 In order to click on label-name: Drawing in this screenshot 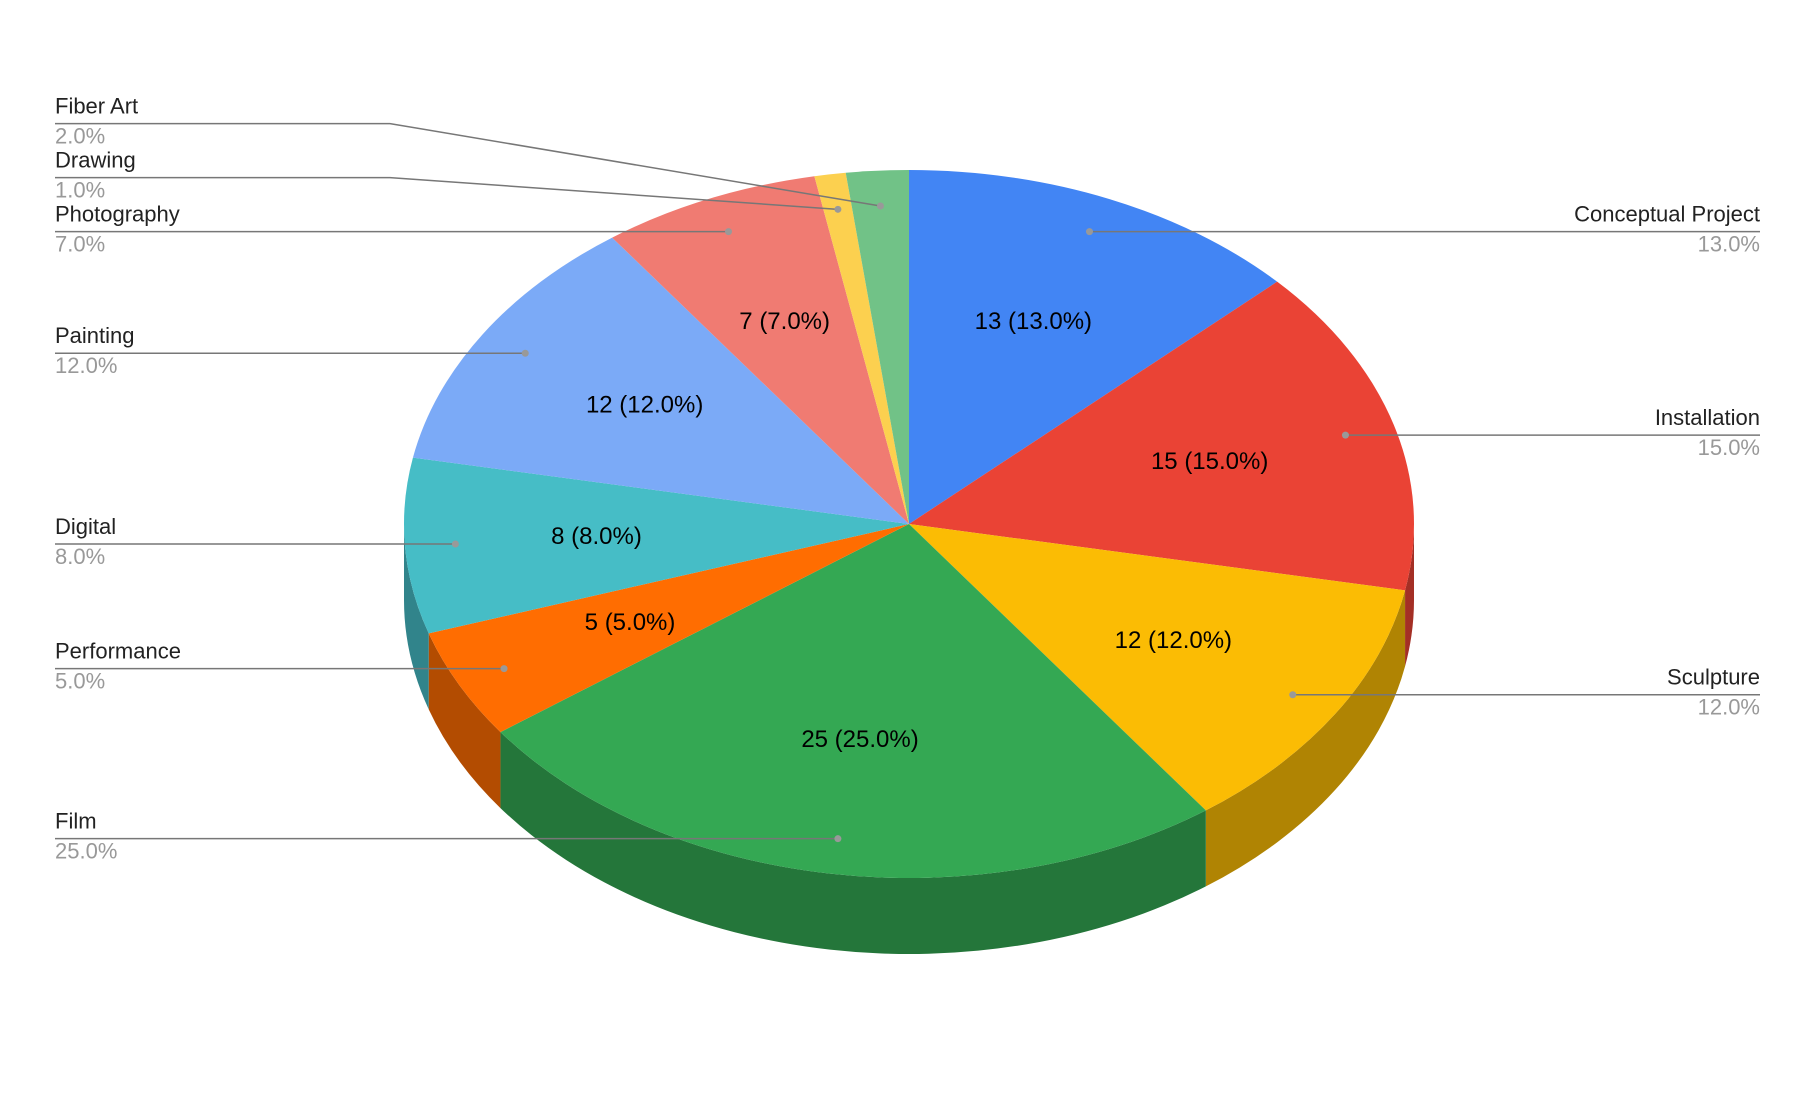, I will do `click(95, 159)`.